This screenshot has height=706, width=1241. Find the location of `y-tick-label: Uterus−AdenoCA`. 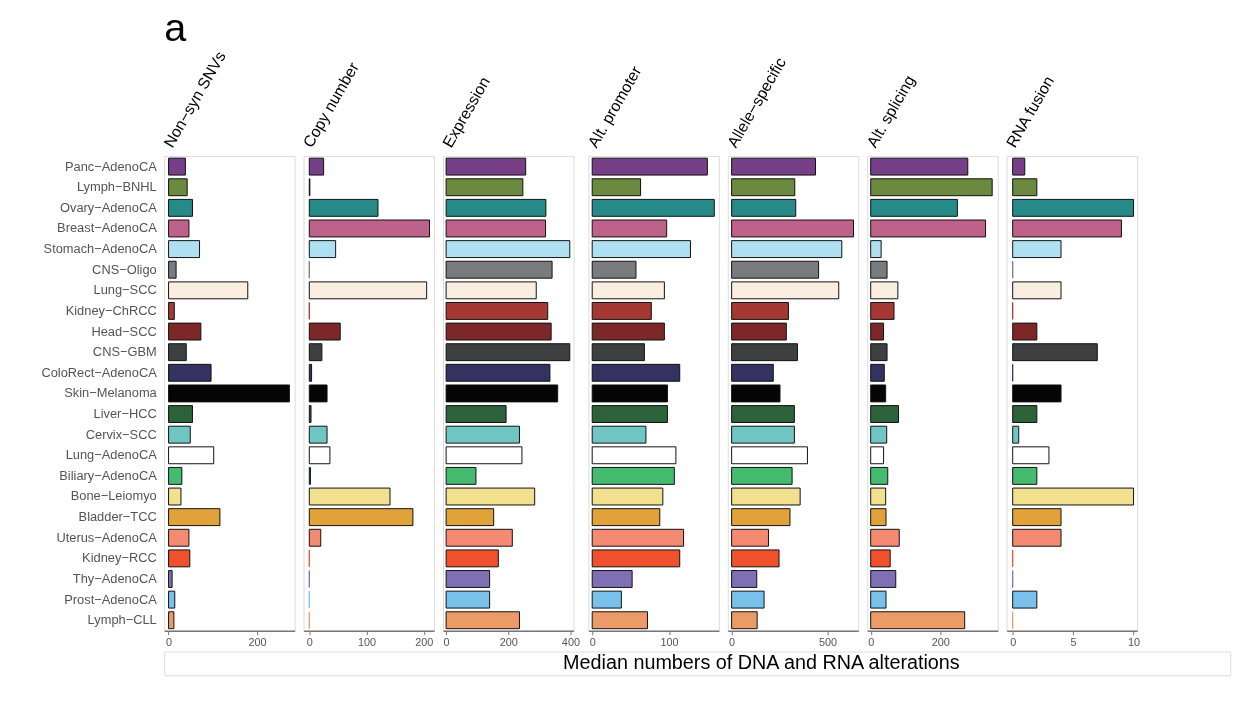

y-tick-label: Uterus−AdenoCA is located at coordinates (107, 537).